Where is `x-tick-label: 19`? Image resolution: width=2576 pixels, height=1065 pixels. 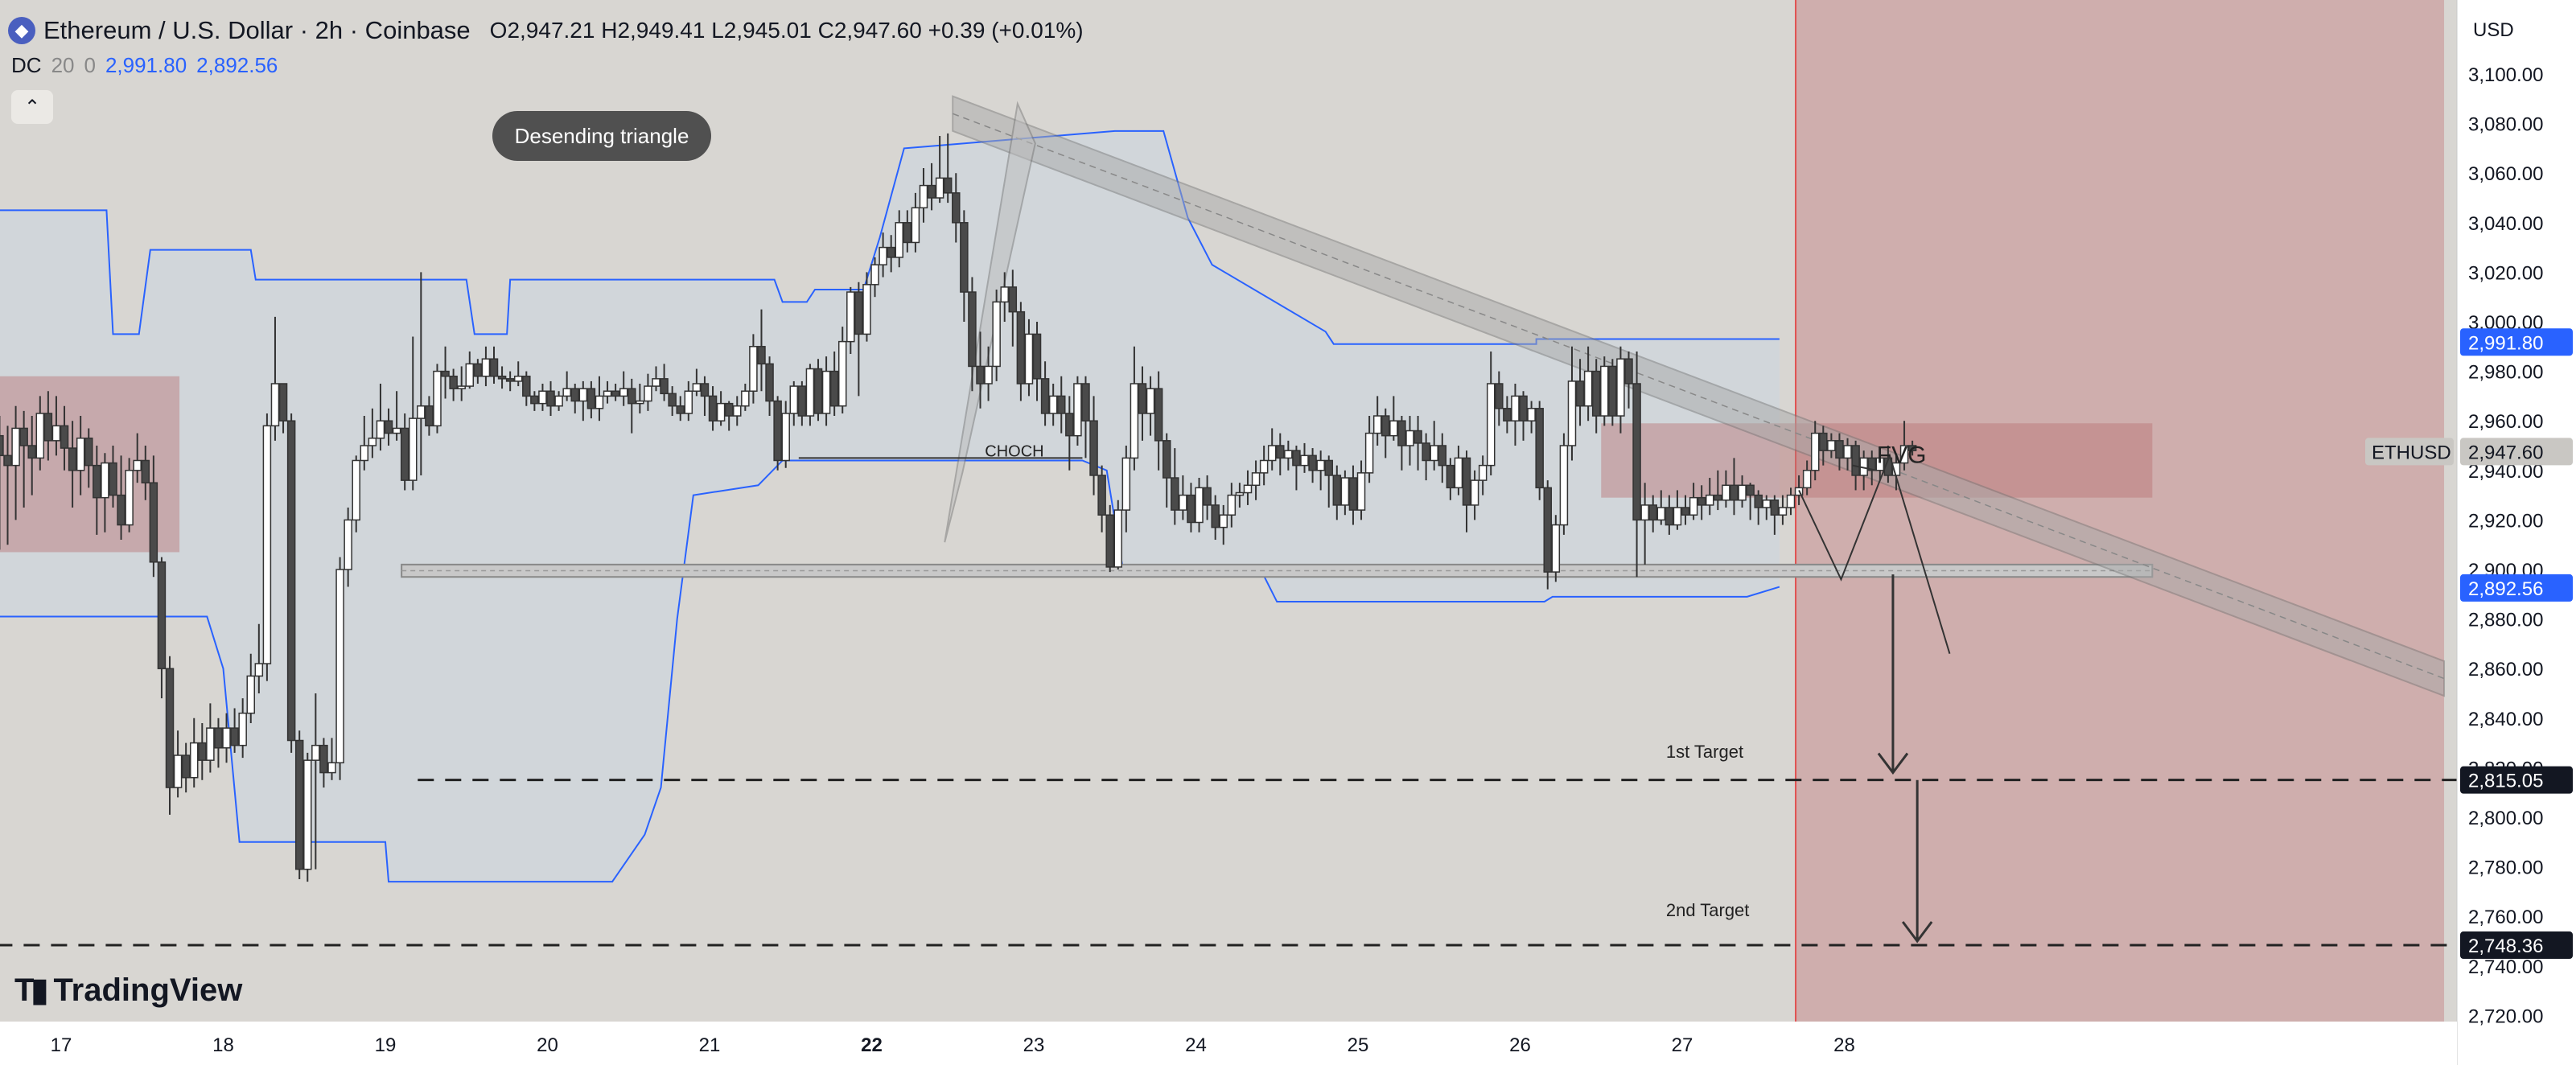 x-tick-label: 19 is located at coordinates (386, 1045).